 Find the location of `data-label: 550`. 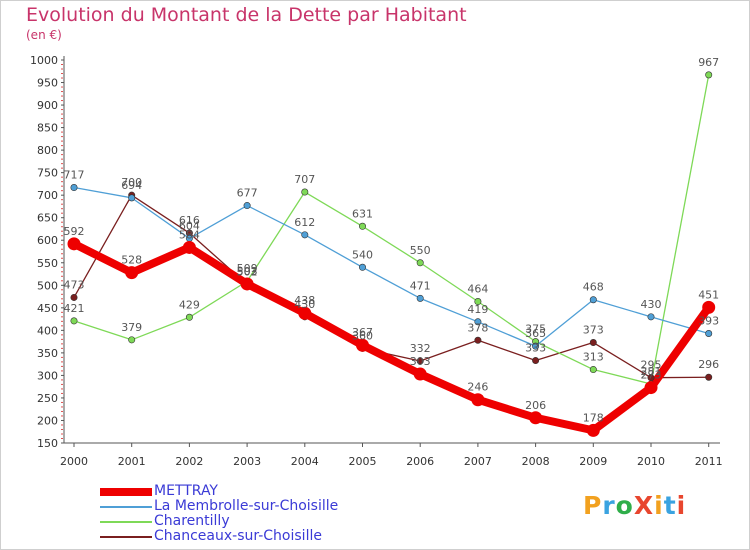

data-label: 550 is located at coordinates (420, 250).